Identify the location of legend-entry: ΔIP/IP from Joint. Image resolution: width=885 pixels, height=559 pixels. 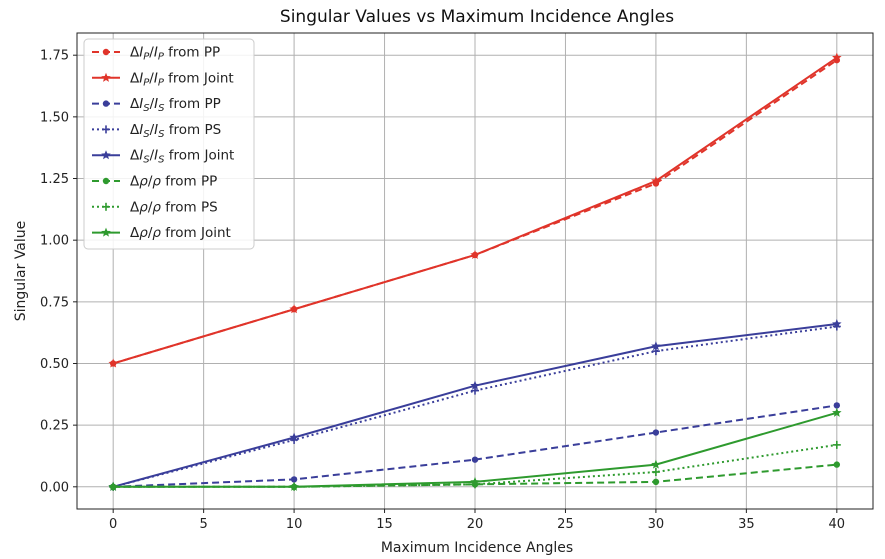
(163, 79).